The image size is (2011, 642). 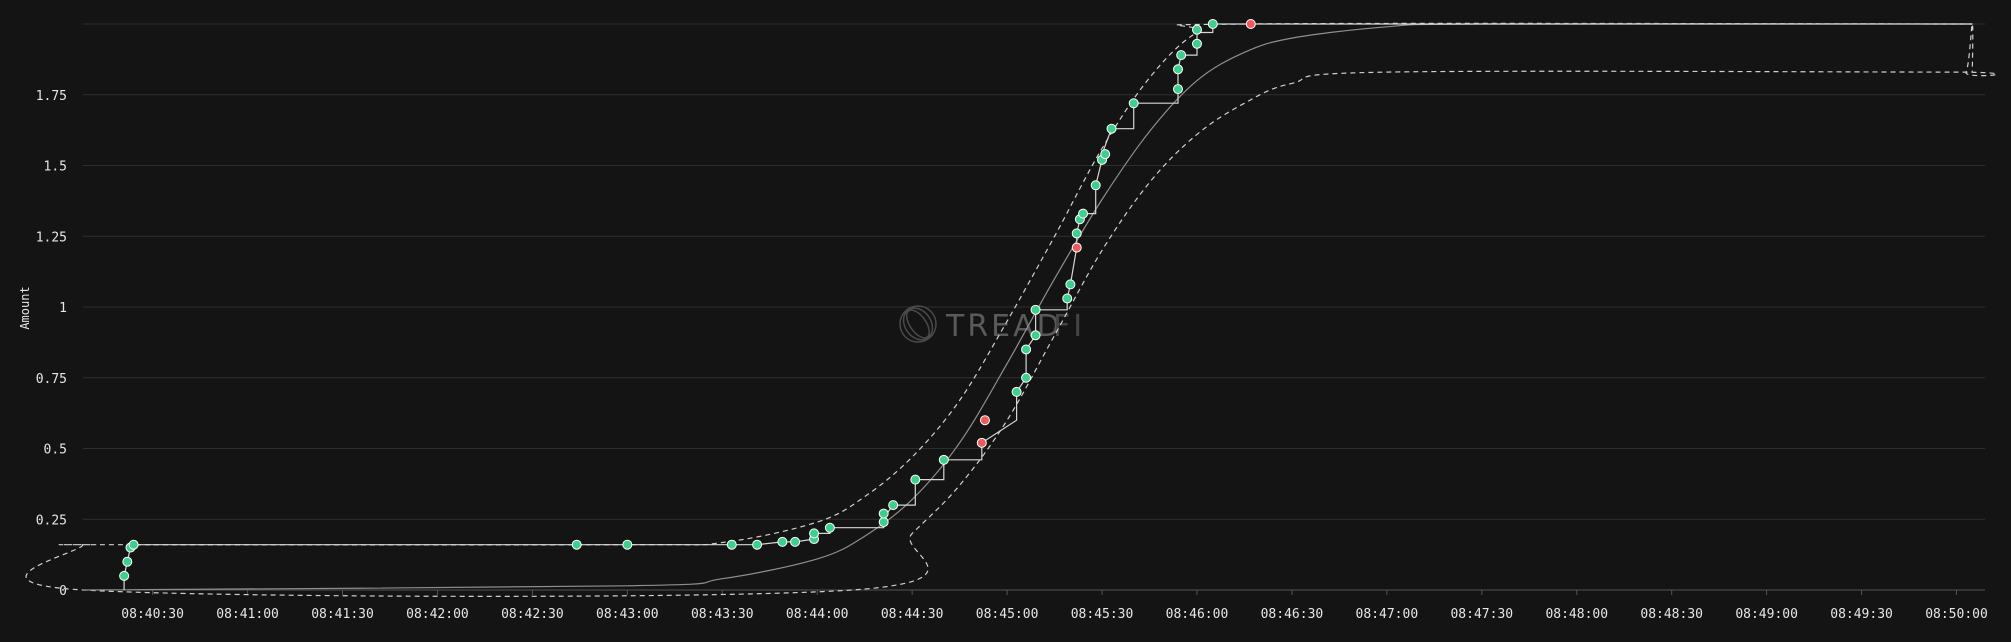 What do you see at coordinates (1766, 614) in the screenshot?
I see `x-tick-label: 08:49:00` at bounding box center [1766, 614].